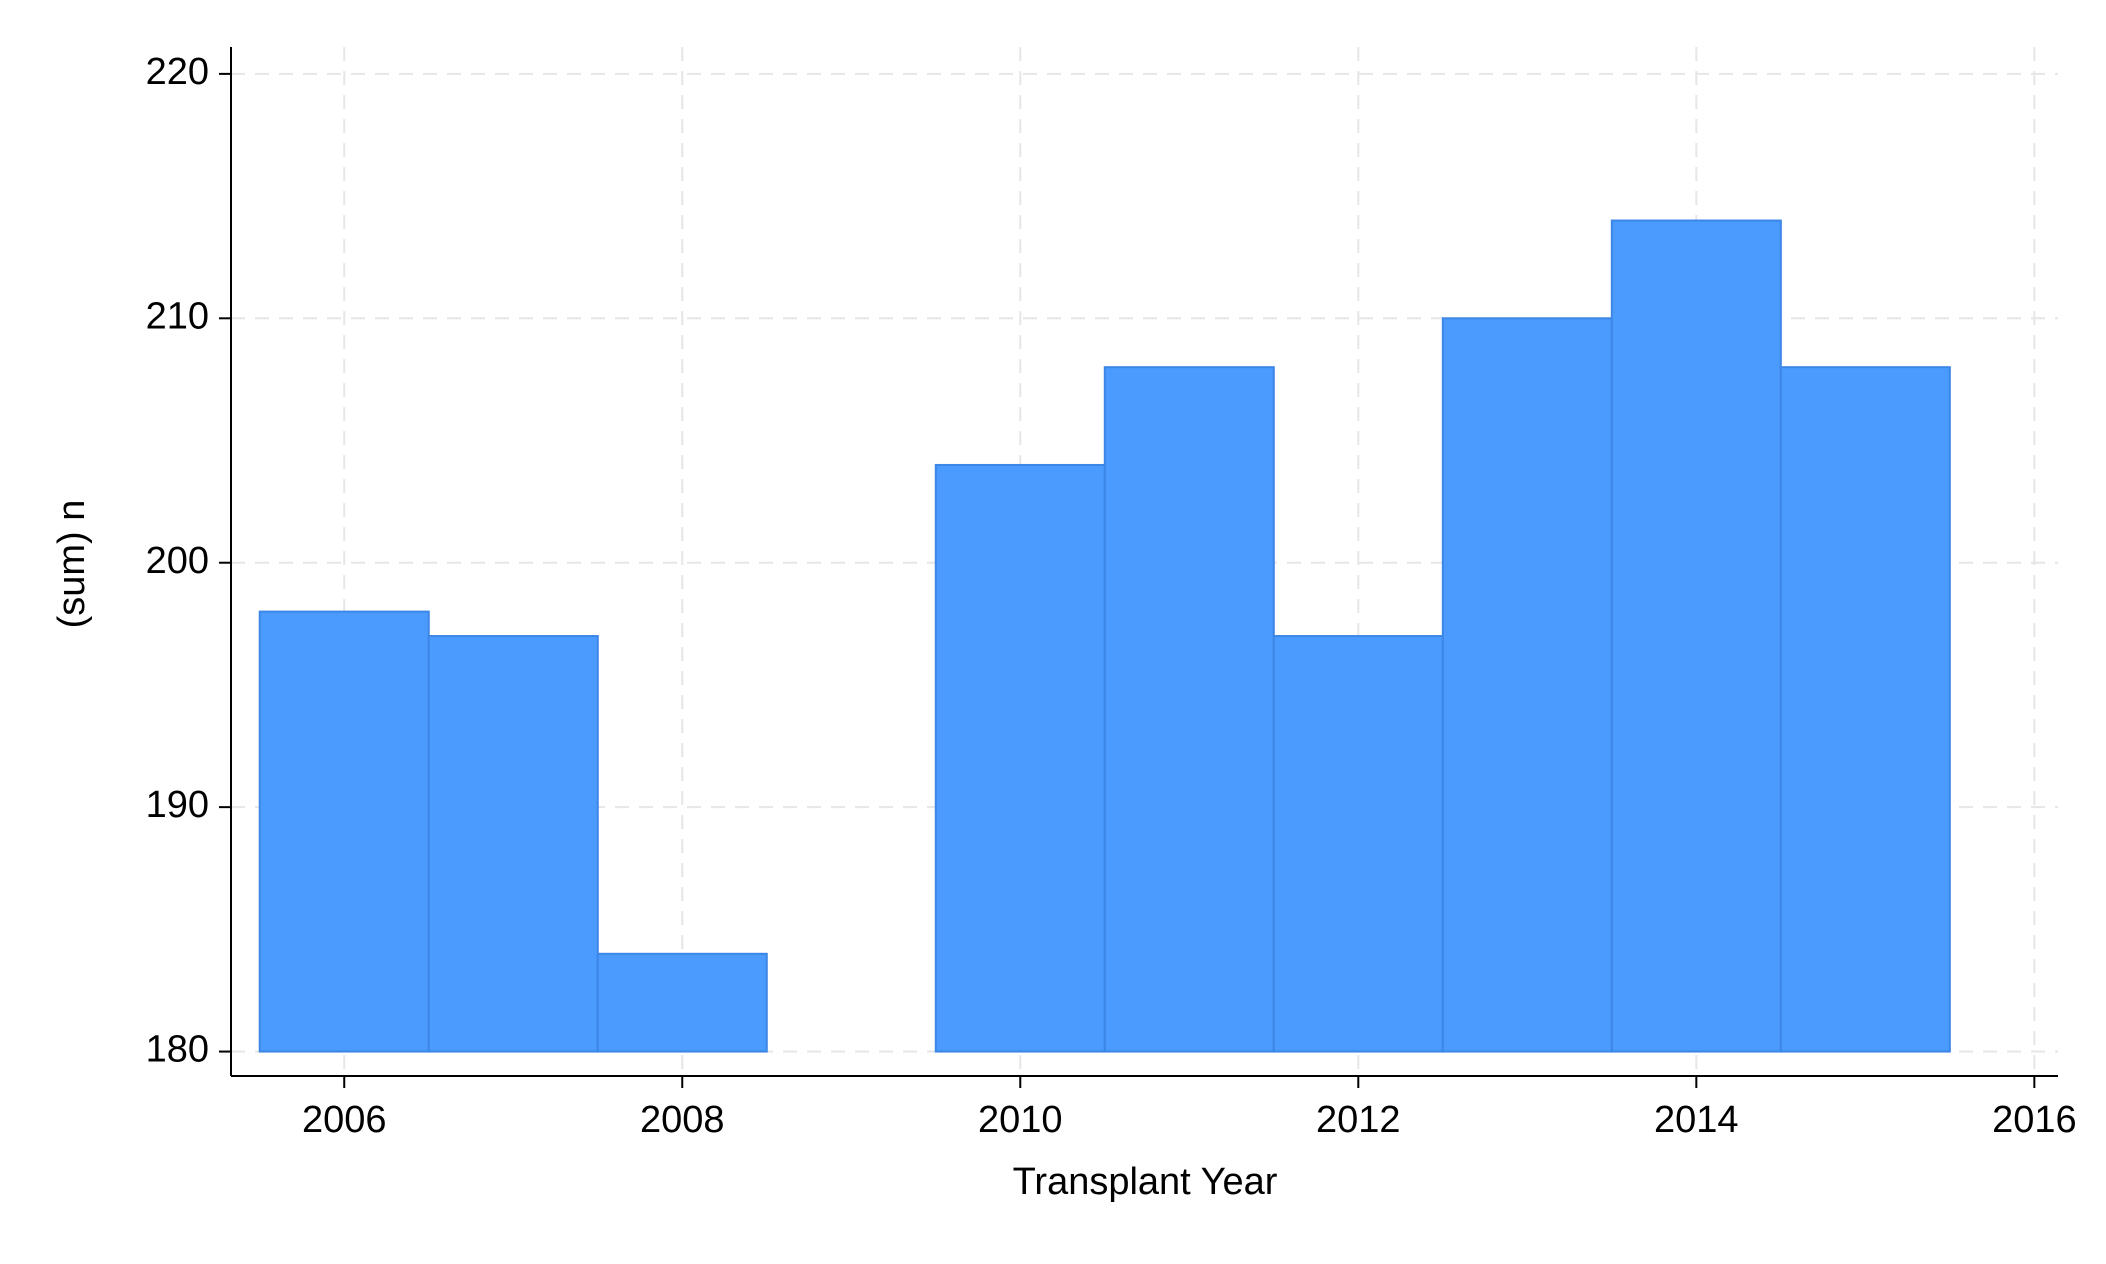 Image resolution: width=2106 pixels, height=1264 pixels. What do you see at coordinates (1145, 1182) in the screenshot?
I see `x-axis-title: Transplant Year` at bounding box center [1145, 1182].